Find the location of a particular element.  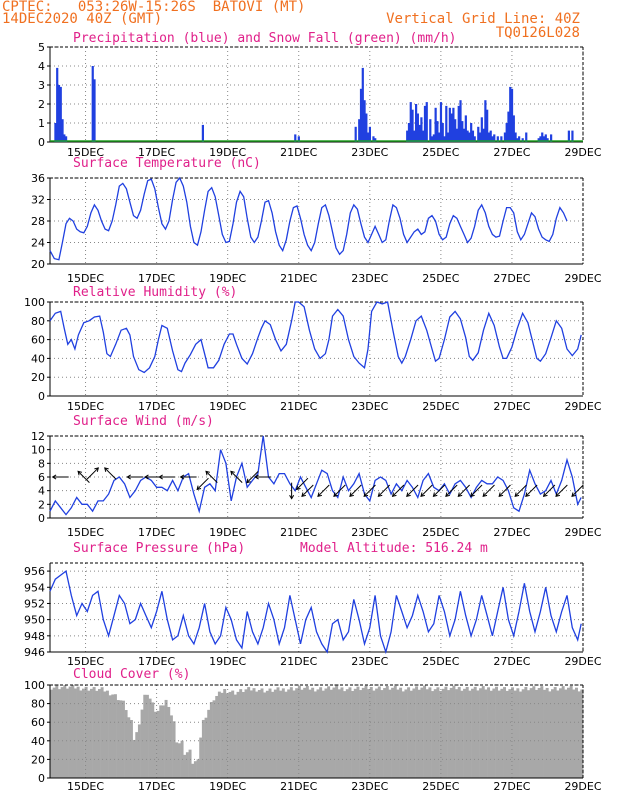

y-tick-label: 20 is located at coordinates (38, 759).